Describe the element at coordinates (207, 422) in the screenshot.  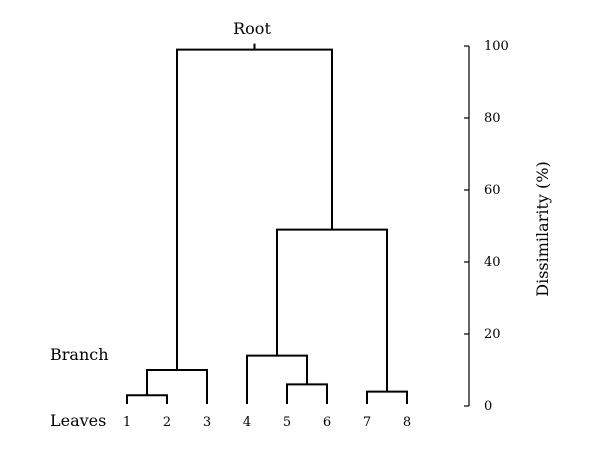
I see `leaf-label-3: 3` at that location.